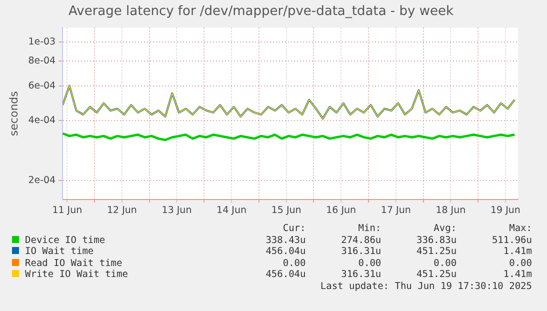  What do you see at coordinates (341, 210) in the screenshot?
I see `x-tick-label: 16 Jun` at bounding box center [341, 210].